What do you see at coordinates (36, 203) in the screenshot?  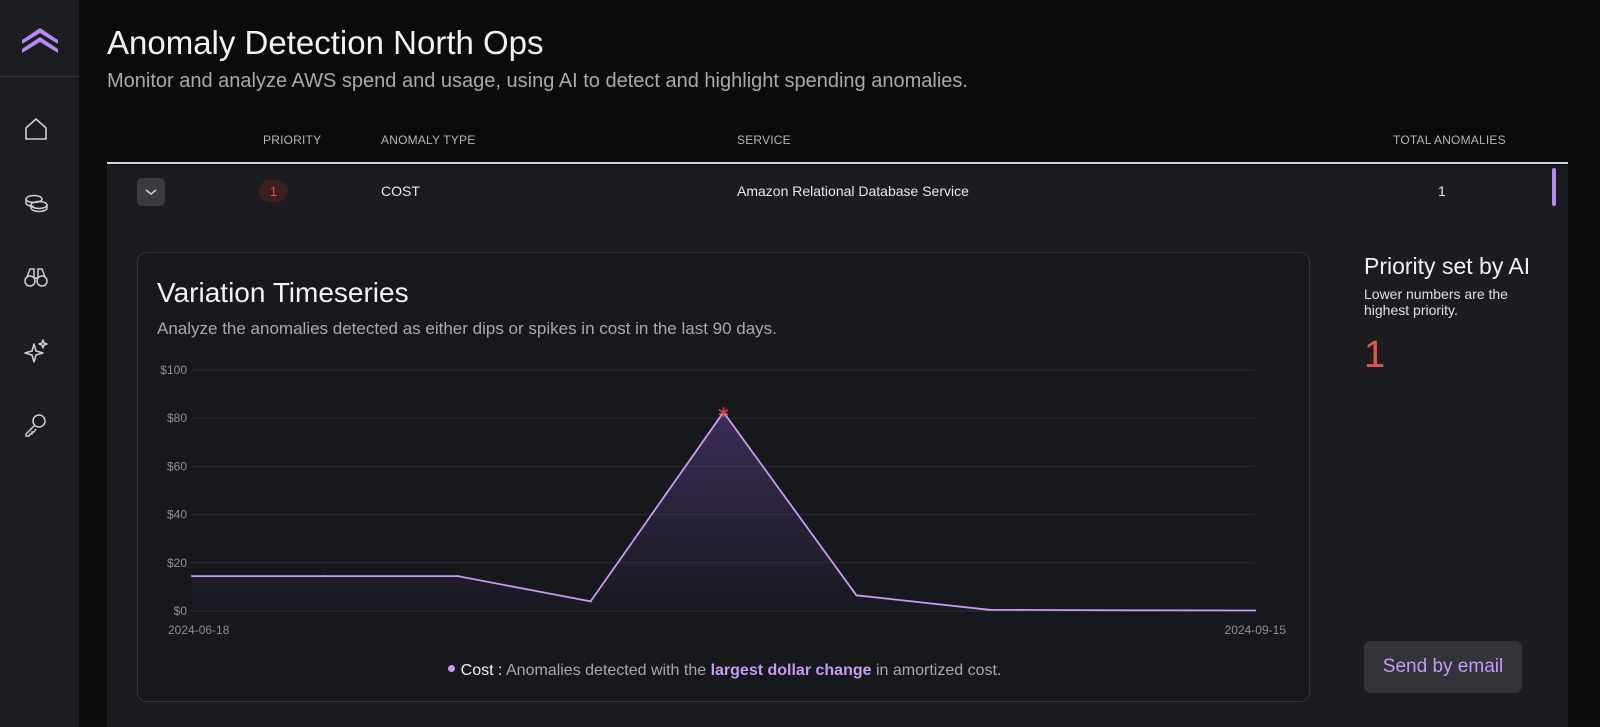 I see `coins-icon` at bounding box center [36, 203].